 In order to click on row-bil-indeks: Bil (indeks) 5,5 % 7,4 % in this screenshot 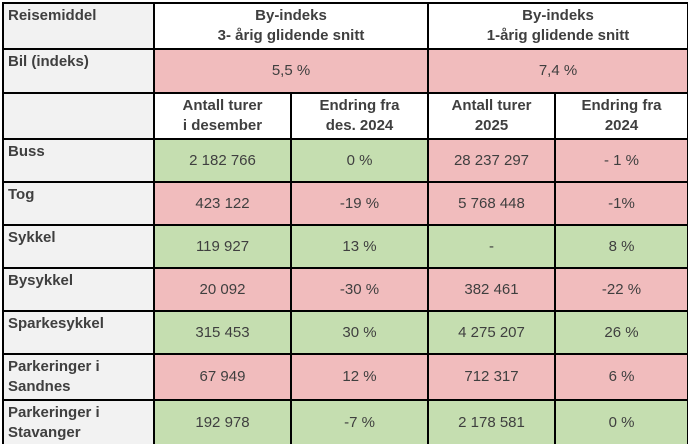, I will do `click(345, 71)`.